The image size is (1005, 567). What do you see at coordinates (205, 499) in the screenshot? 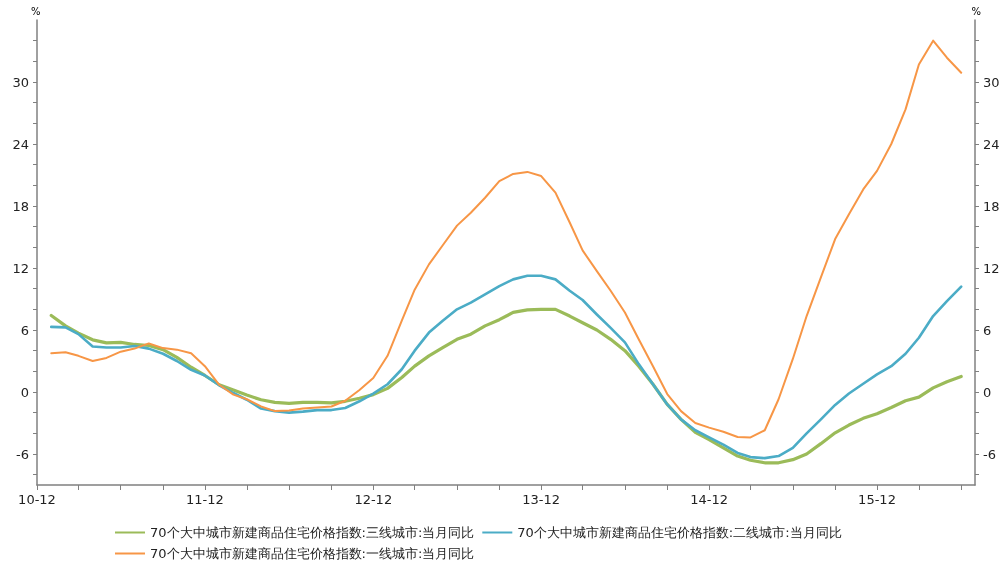
I see `x-tick-label: 11-12` at bounding box center [205, 499].